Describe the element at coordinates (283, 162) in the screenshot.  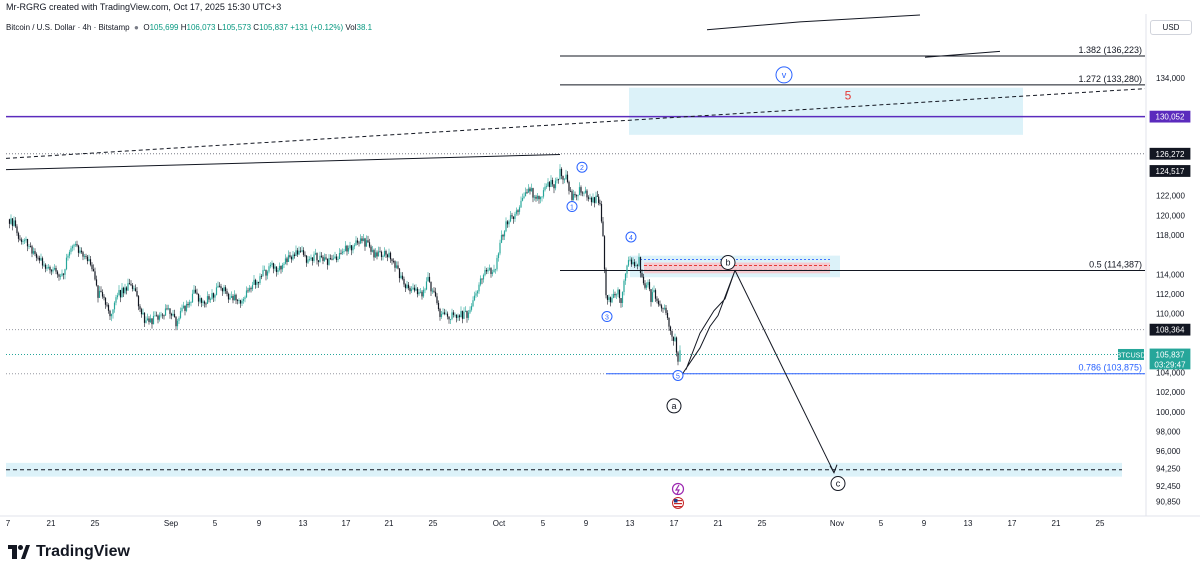
I see `upper-trendline` at that location.